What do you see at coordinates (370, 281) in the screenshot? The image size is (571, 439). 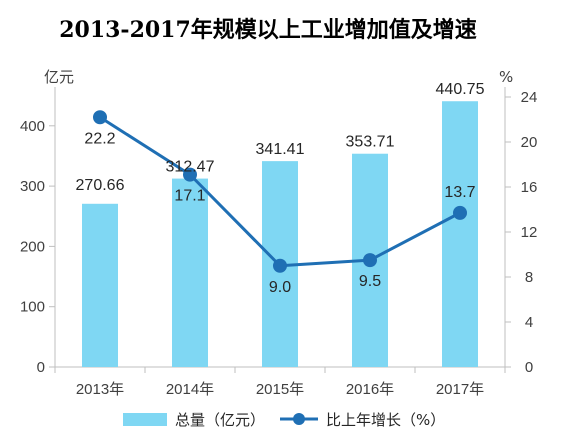 I see `line-value-label: 9.5` at bounding box center [370, 281].